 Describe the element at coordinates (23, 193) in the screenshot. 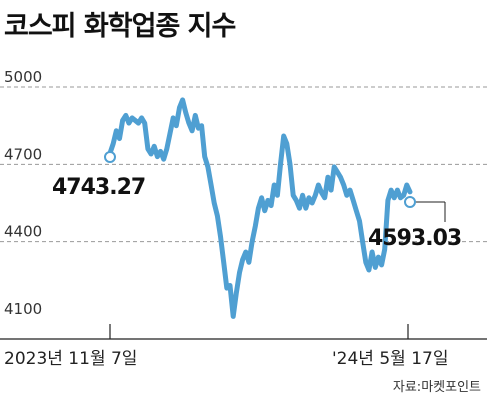

I see `y-axis: 5000 4700 4400 4100` at that location.